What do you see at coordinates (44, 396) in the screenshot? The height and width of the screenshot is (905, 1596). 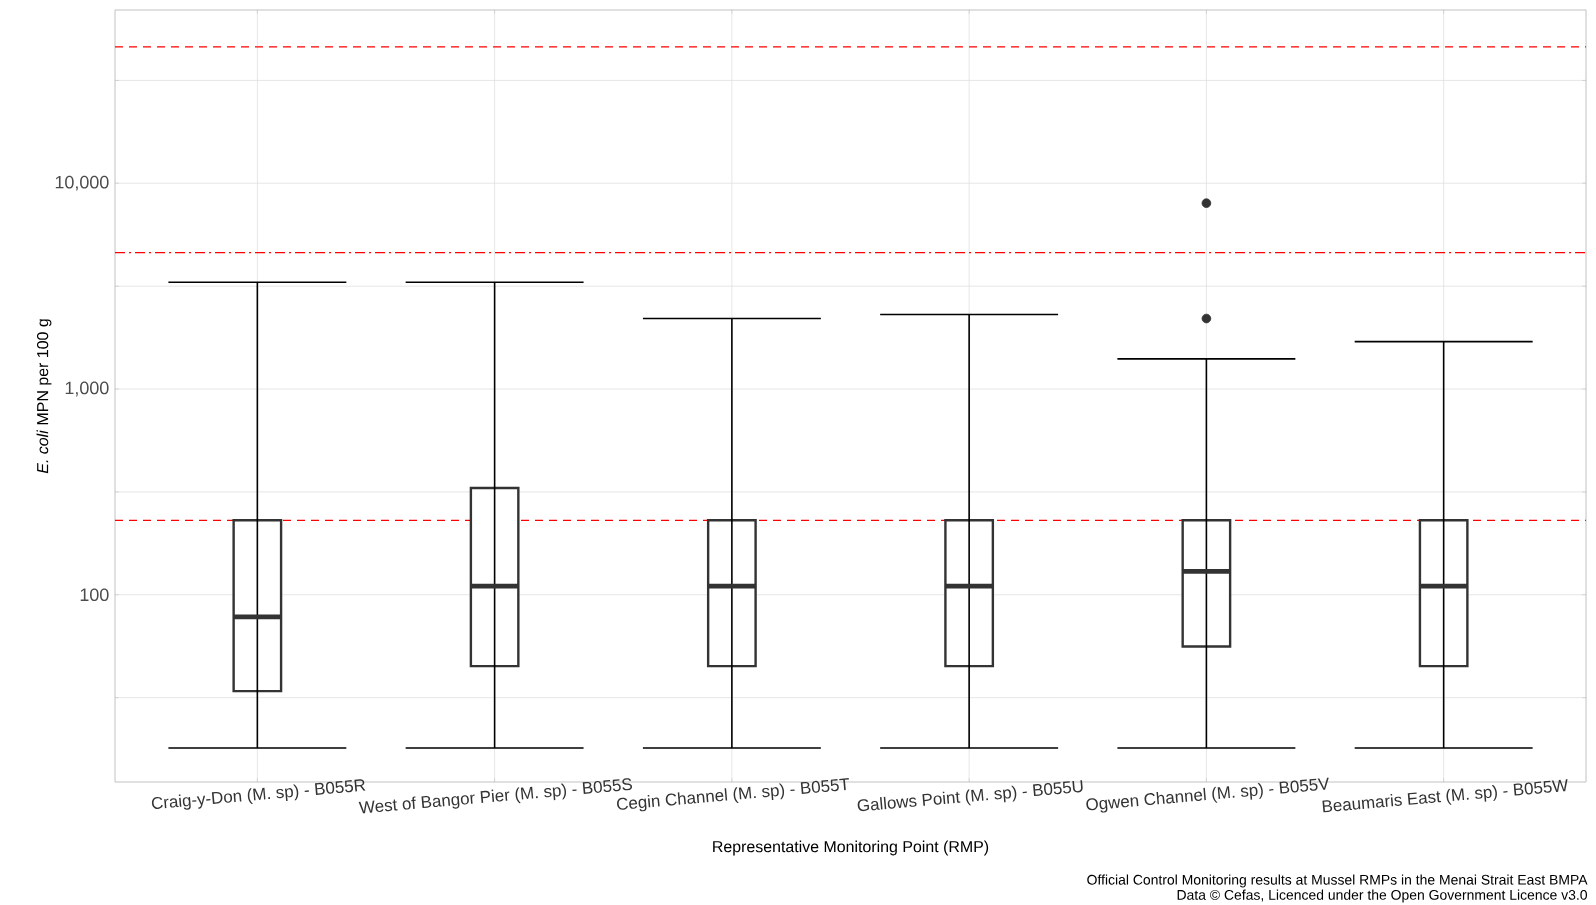 I see `y-axis-title: E. coli MPN per 100 g` at bounding box center [44, 396].